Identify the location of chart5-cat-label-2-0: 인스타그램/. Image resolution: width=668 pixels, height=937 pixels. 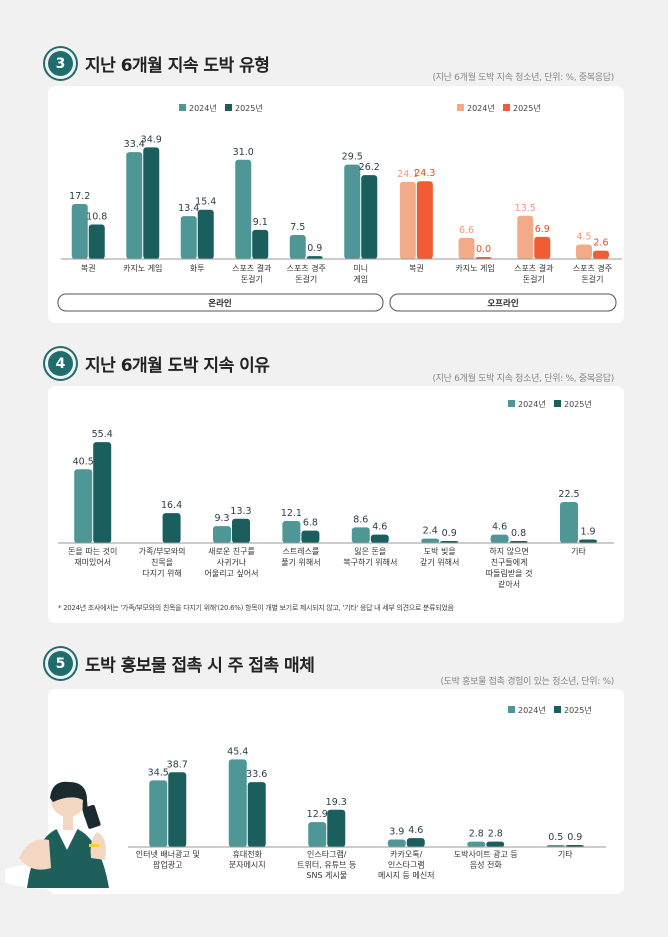
(327, 854).